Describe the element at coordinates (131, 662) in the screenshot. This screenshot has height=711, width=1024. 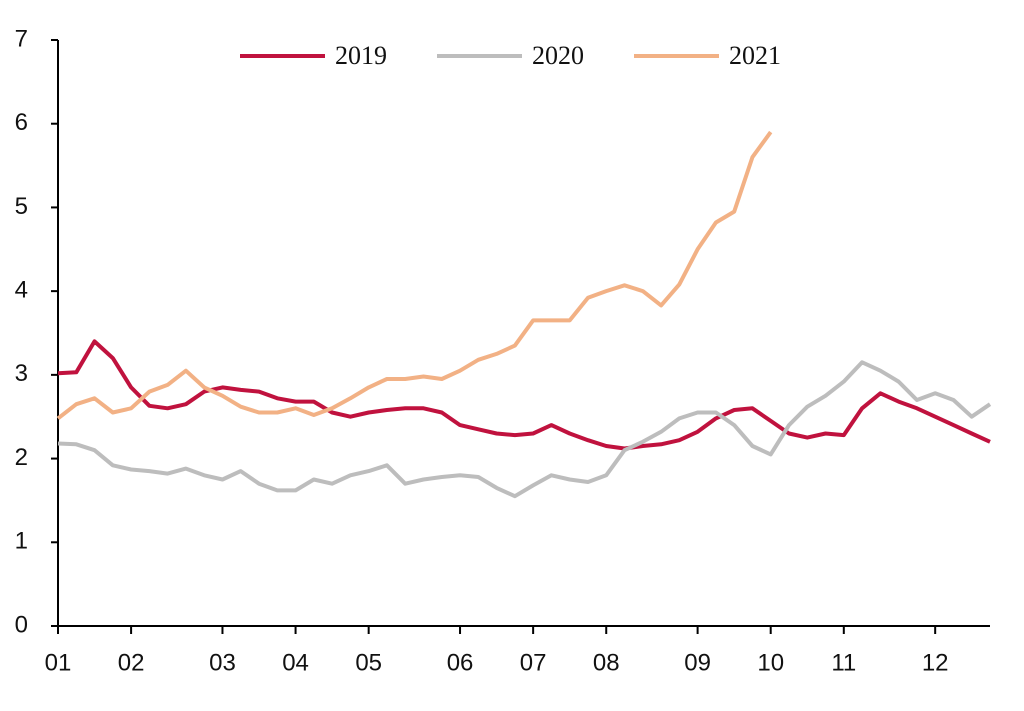
I see `x-tick-label: 02` at that location.